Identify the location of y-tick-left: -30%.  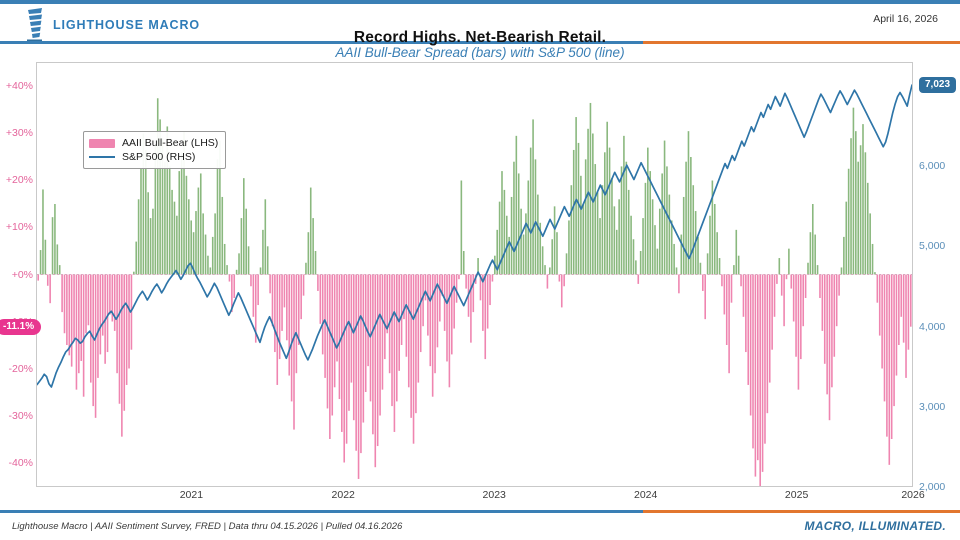
(20, 416).